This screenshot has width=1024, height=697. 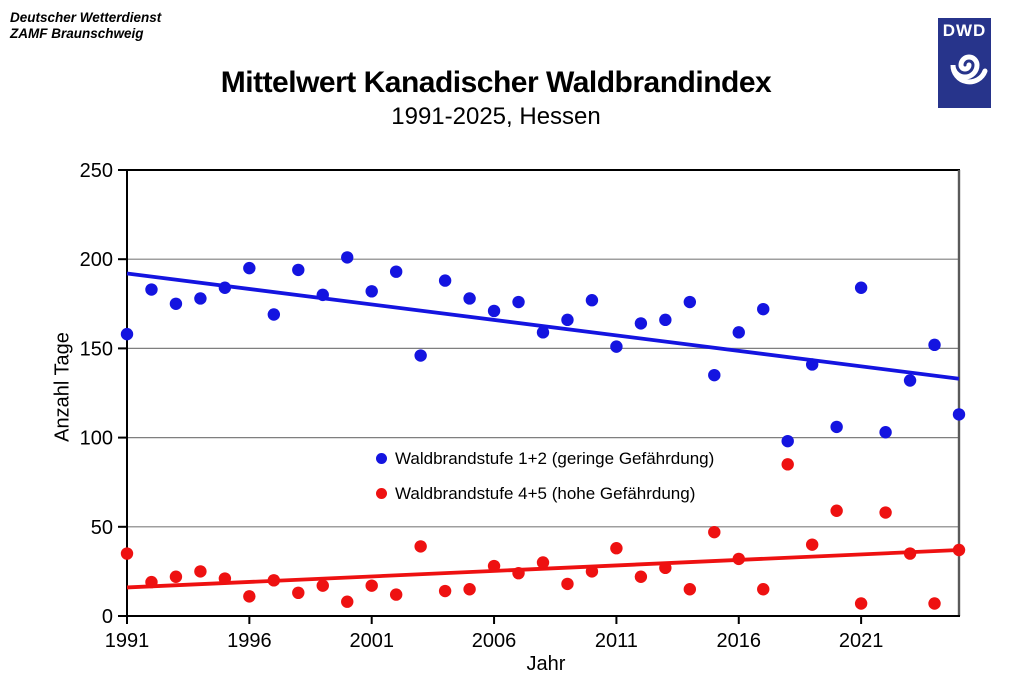 I want to click on legend-item-low-danger: Waldbrandstufe 1+2 (geringe Gefährdung), so click(x=545, y=458).